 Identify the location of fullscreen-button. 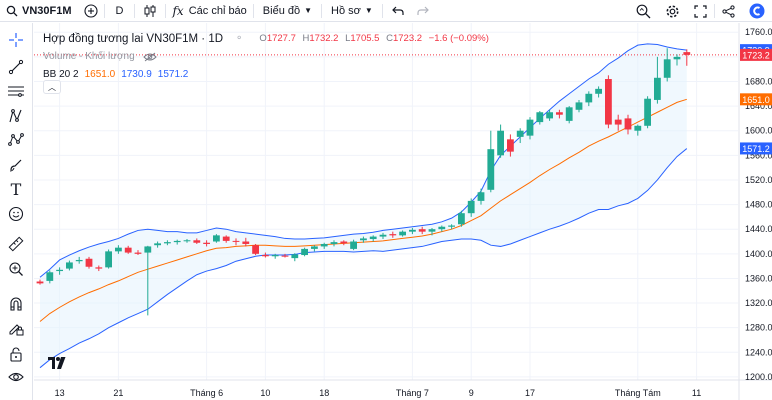
(700, 11).